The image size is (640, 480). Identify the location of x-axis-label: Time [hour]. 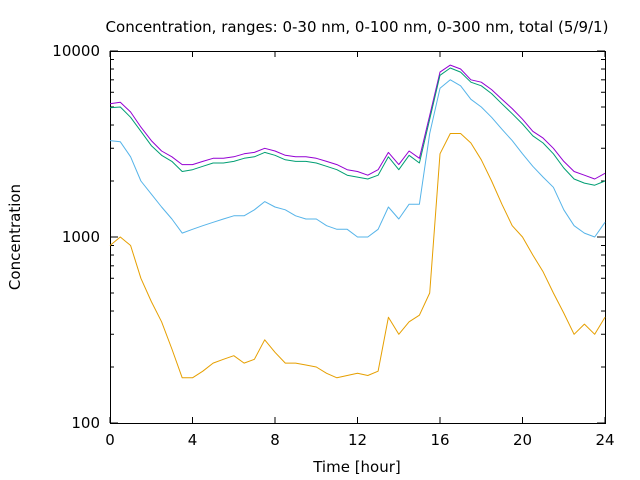
(356, 467).